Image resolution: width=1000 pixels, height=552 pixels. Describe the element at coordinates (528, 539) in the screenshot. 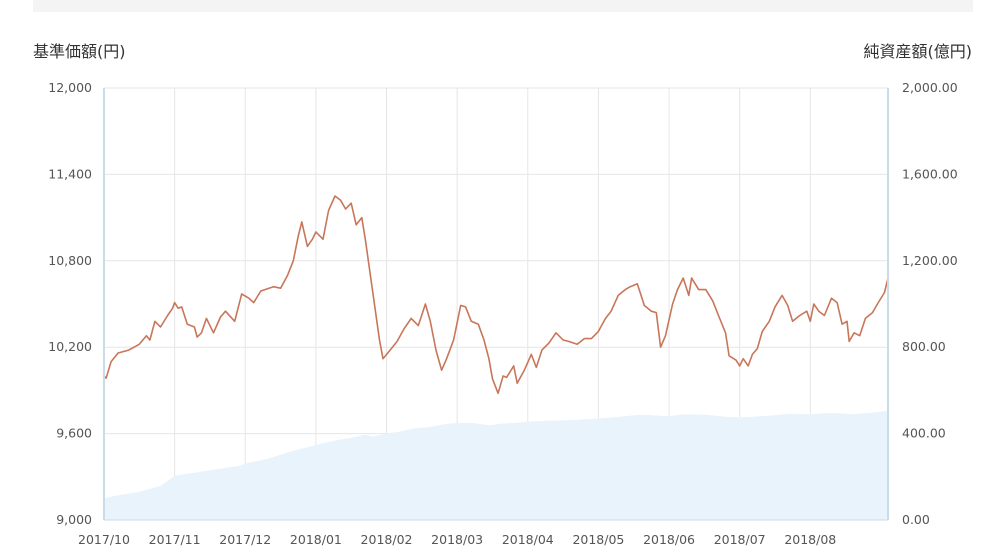

I see `x-tick-label: 2018/04` at that location.